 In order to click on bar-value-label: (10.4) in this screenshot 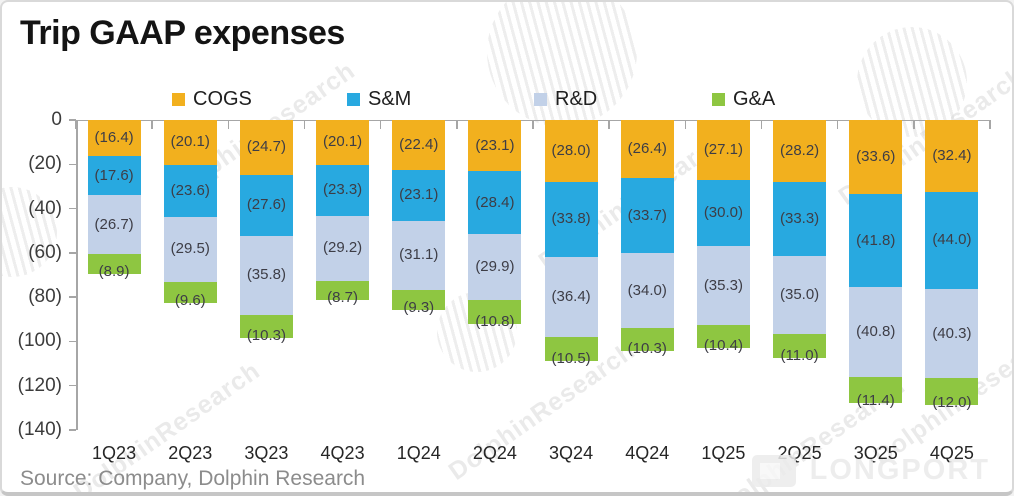, I will do `click(723, 345)`.